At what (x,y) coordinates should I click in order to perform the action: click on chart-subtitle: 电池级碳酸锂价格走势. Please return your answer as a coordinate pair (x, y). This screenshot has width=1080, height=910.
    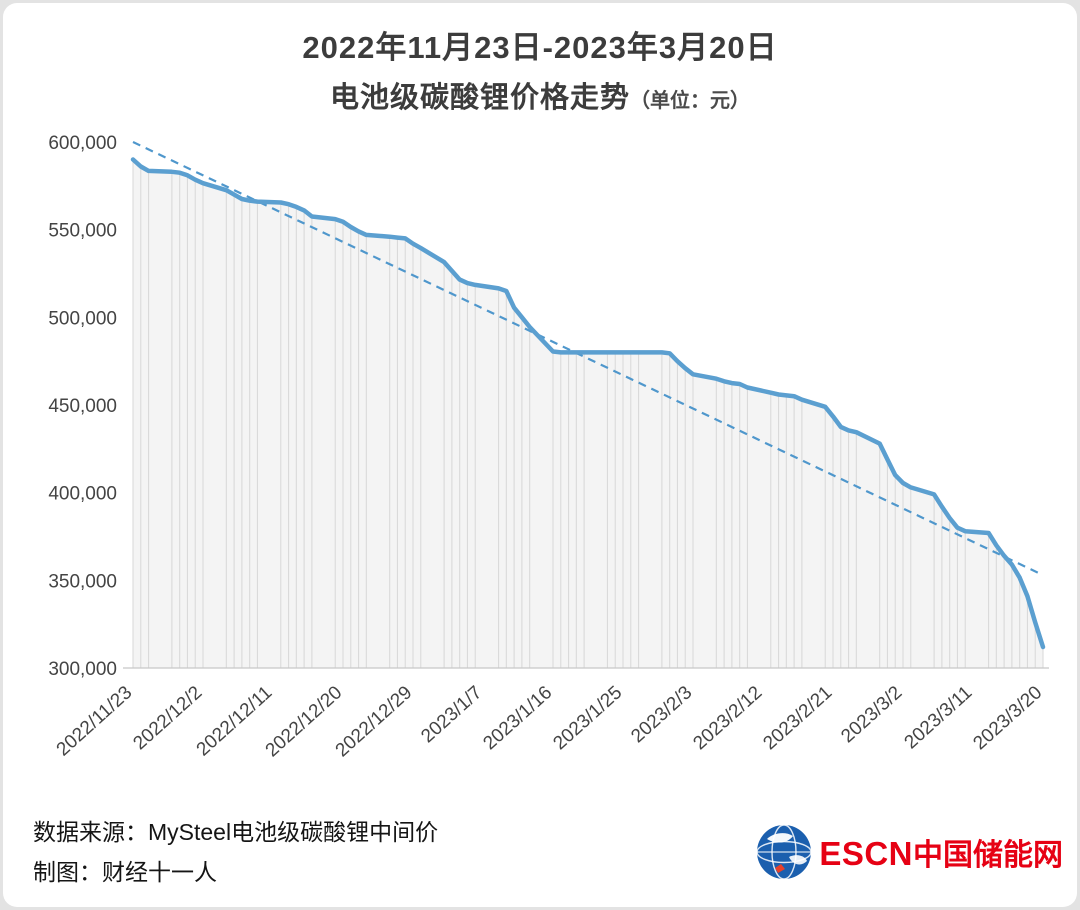
    Looking at the image, I should click on (479, 97).